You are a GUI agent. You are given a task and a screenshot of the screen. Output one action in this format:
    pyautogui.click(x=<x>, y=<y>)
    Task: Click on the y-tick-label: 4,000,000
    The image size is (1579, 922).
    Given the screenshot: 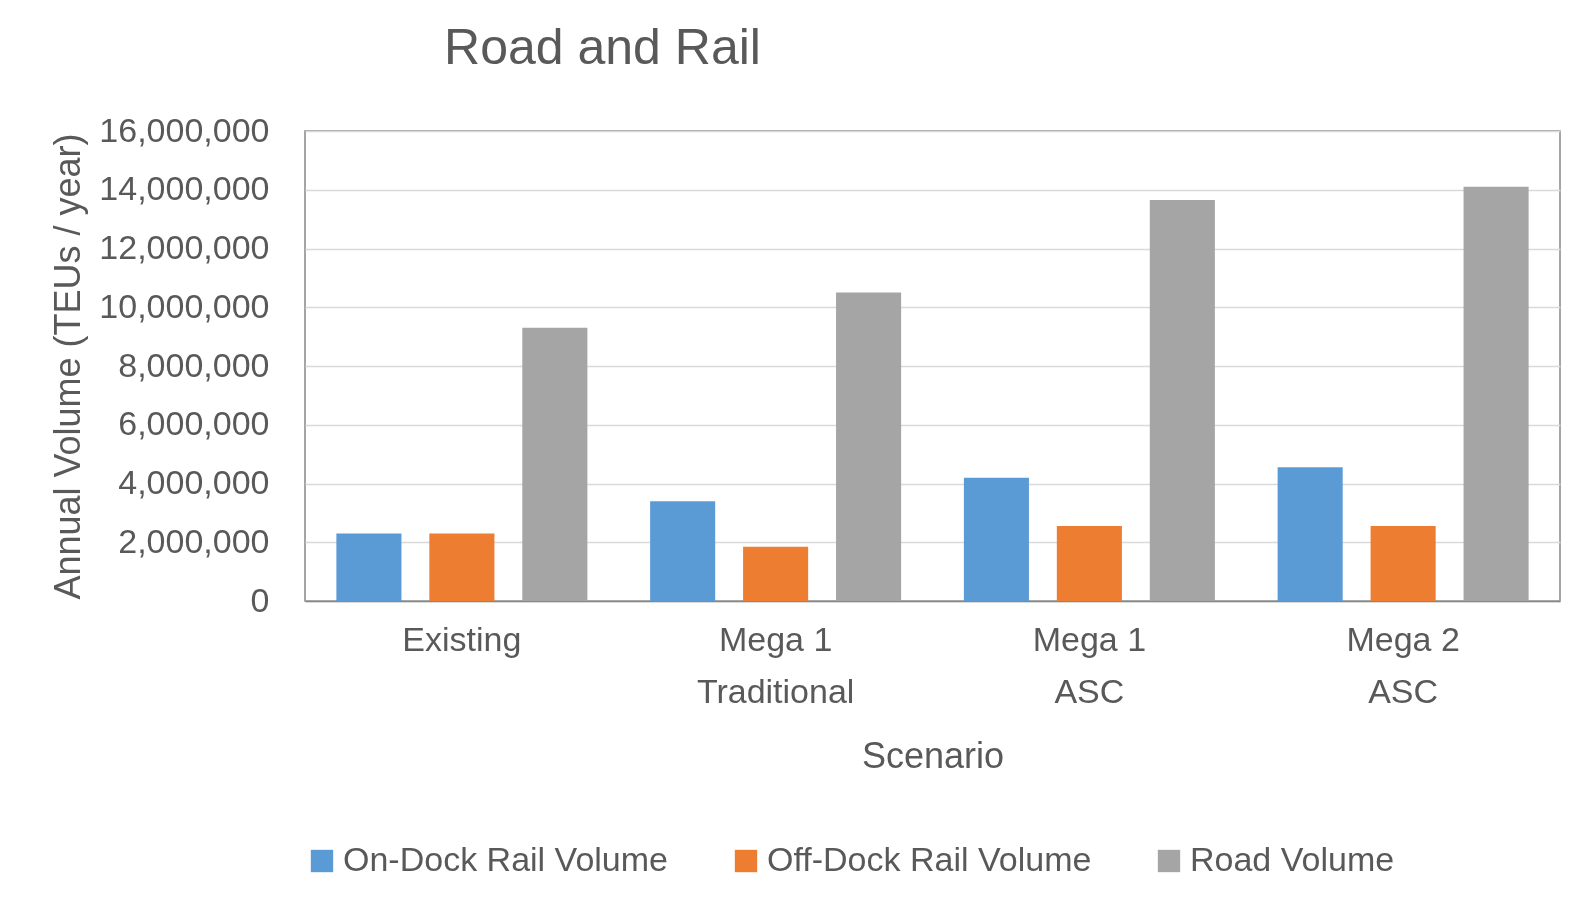 What is the action you would take?
    pyautogui.click(x=194, y=482)
    